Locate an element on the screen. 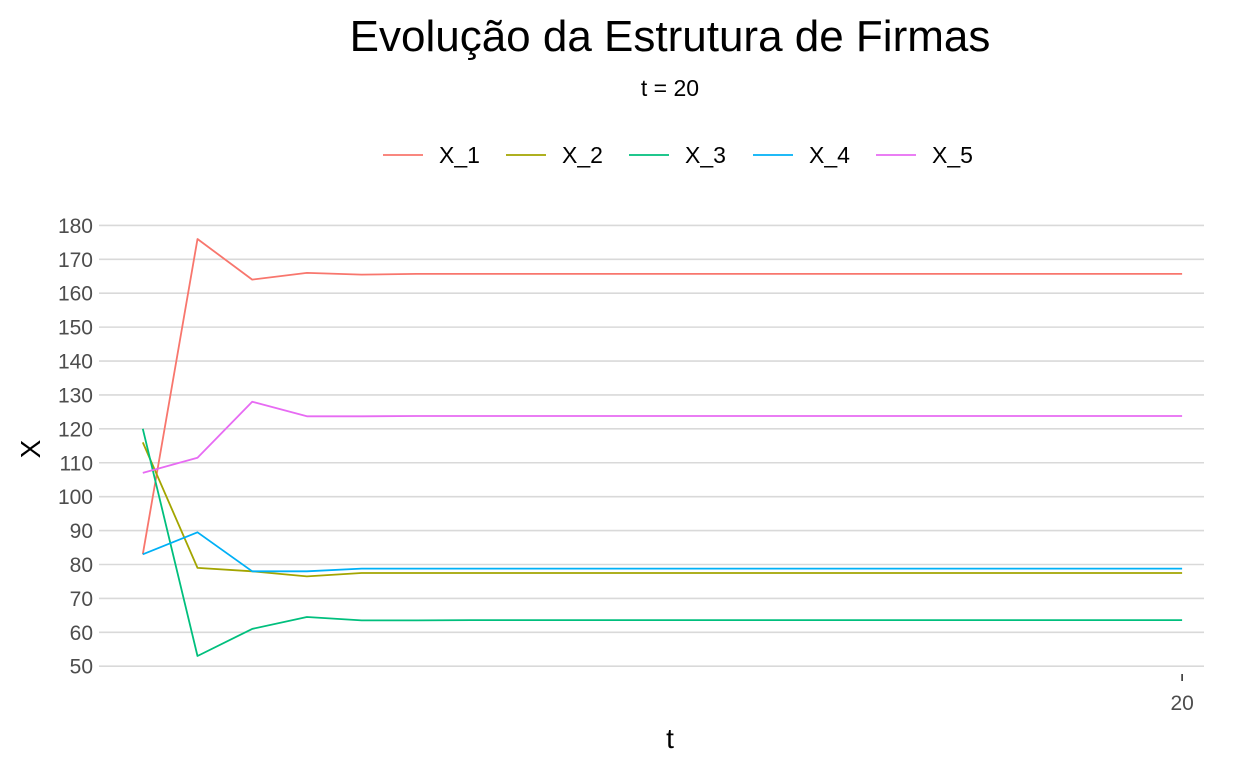 The width and height of the screenshot is (1248, 768). y-tick-label: 60 is located at coordinates (81, 633).